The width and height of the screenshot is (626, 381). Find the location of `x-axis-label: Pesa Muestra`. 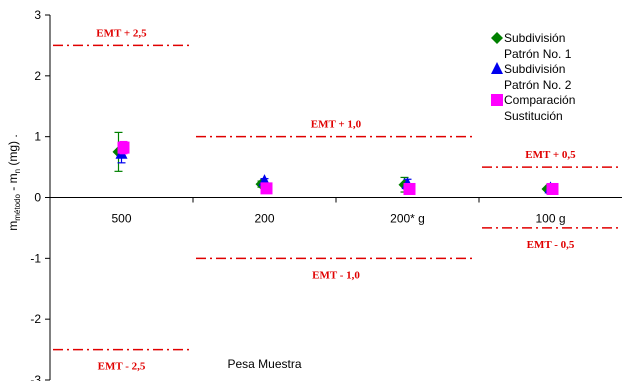

x-axis-label: Pesa Muestra is located at coordinates (264, 364).